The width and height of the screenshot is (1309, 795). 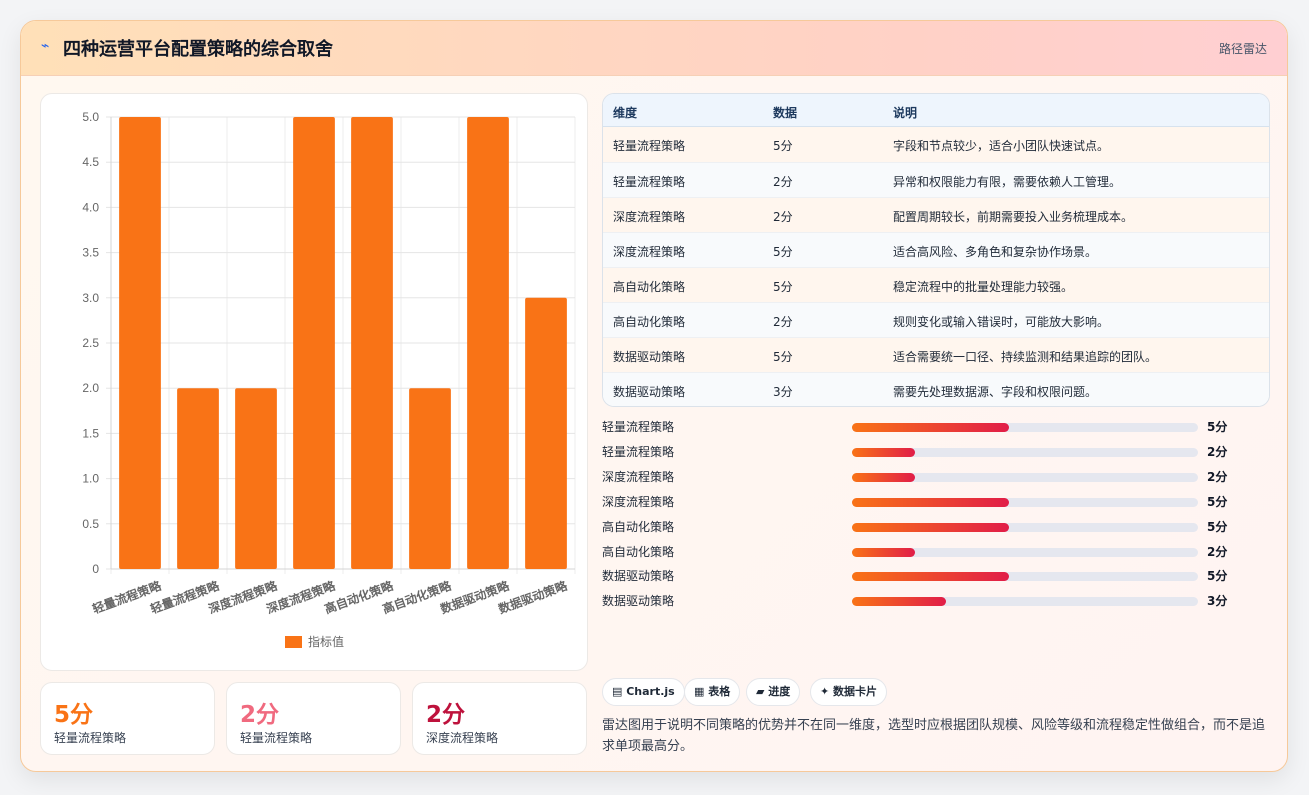 What do you see at coordinates (90, 207) in the screenshot?
I see `y-tick-label: 4.0` at bounding box center [90, 207].